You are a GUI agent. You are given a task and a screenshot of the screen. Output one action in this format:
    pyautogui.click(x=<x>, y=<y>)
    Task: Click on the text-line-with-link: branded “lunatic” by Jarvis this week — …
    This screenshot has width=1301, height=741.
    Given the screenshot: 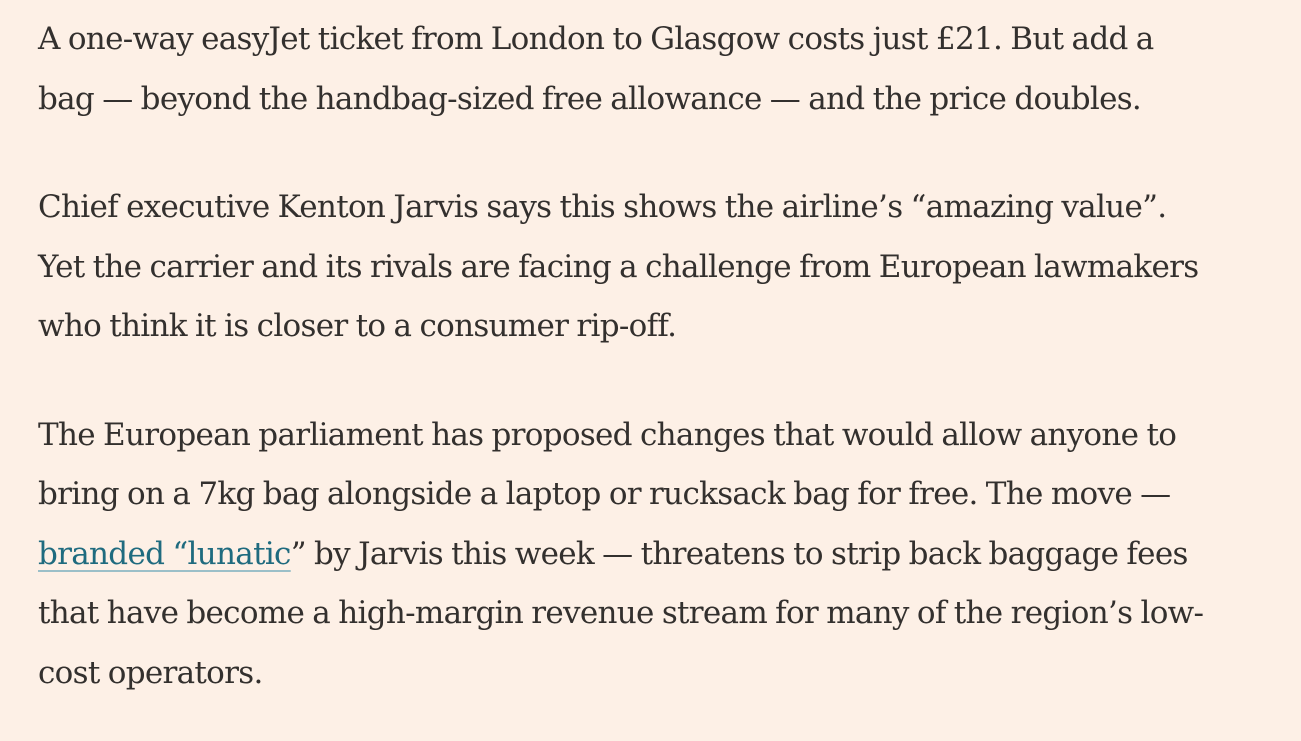 What is the action you would take?
    pyautogui.click(x=663, y=555)
    